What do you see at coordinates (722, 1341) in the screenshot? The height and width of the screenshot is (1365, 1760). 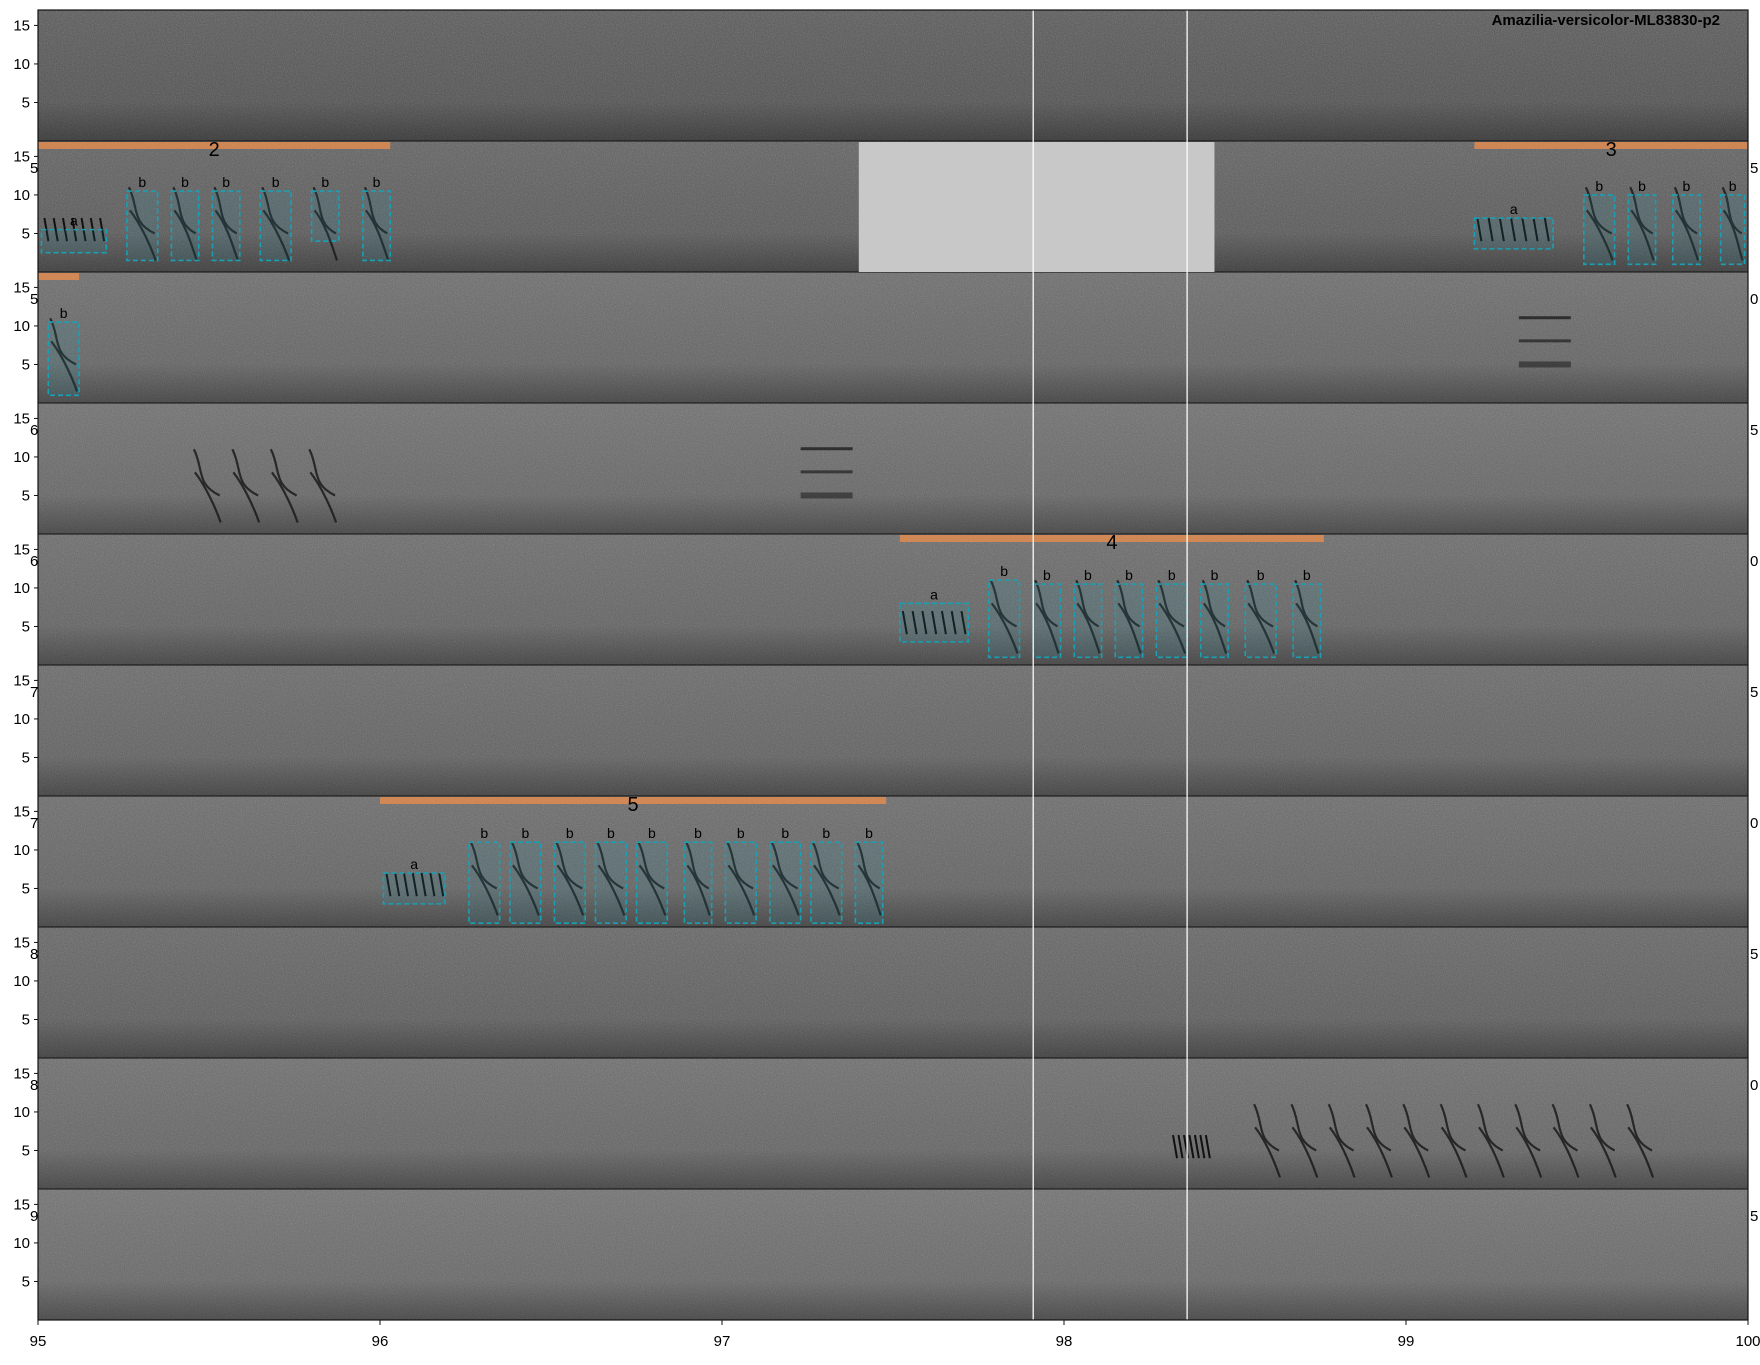 I see `x-tick-label: 97` at bounding box center [722, 1341].